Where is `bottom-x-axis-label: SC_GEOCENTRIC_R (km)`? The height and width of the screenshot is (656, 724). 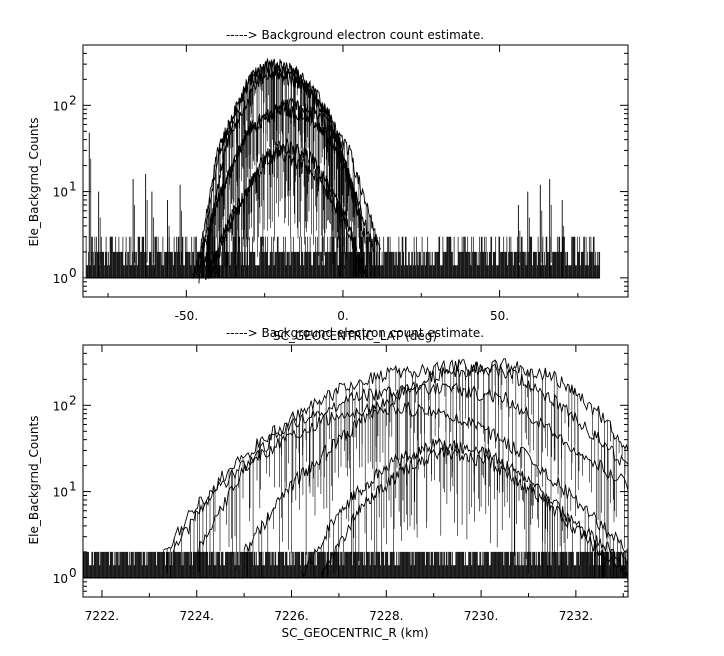 bottom-x-axis-label: SC_GEOCENTRIC_R (km) is located at coordinates (355, 633).